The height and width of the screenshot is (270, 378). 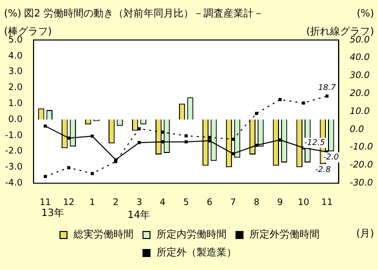 What do you see at coordinates (304, 203) in the screenshot?
I see `x-tick-label: 10` at bounding box center [304, 203].